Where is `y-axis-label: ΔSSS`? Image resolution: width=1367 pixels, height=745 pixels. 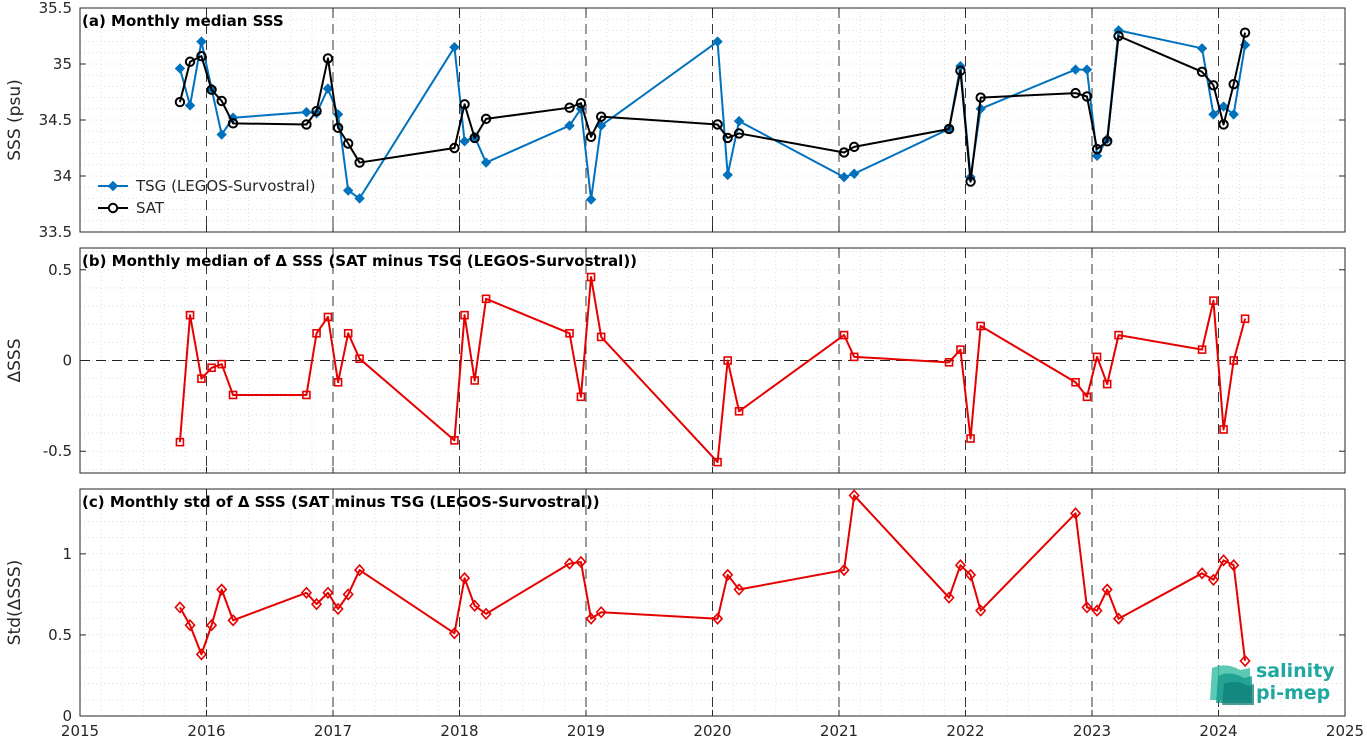
y-axis-label: ΔSSS is located at coordinates (15, 360).